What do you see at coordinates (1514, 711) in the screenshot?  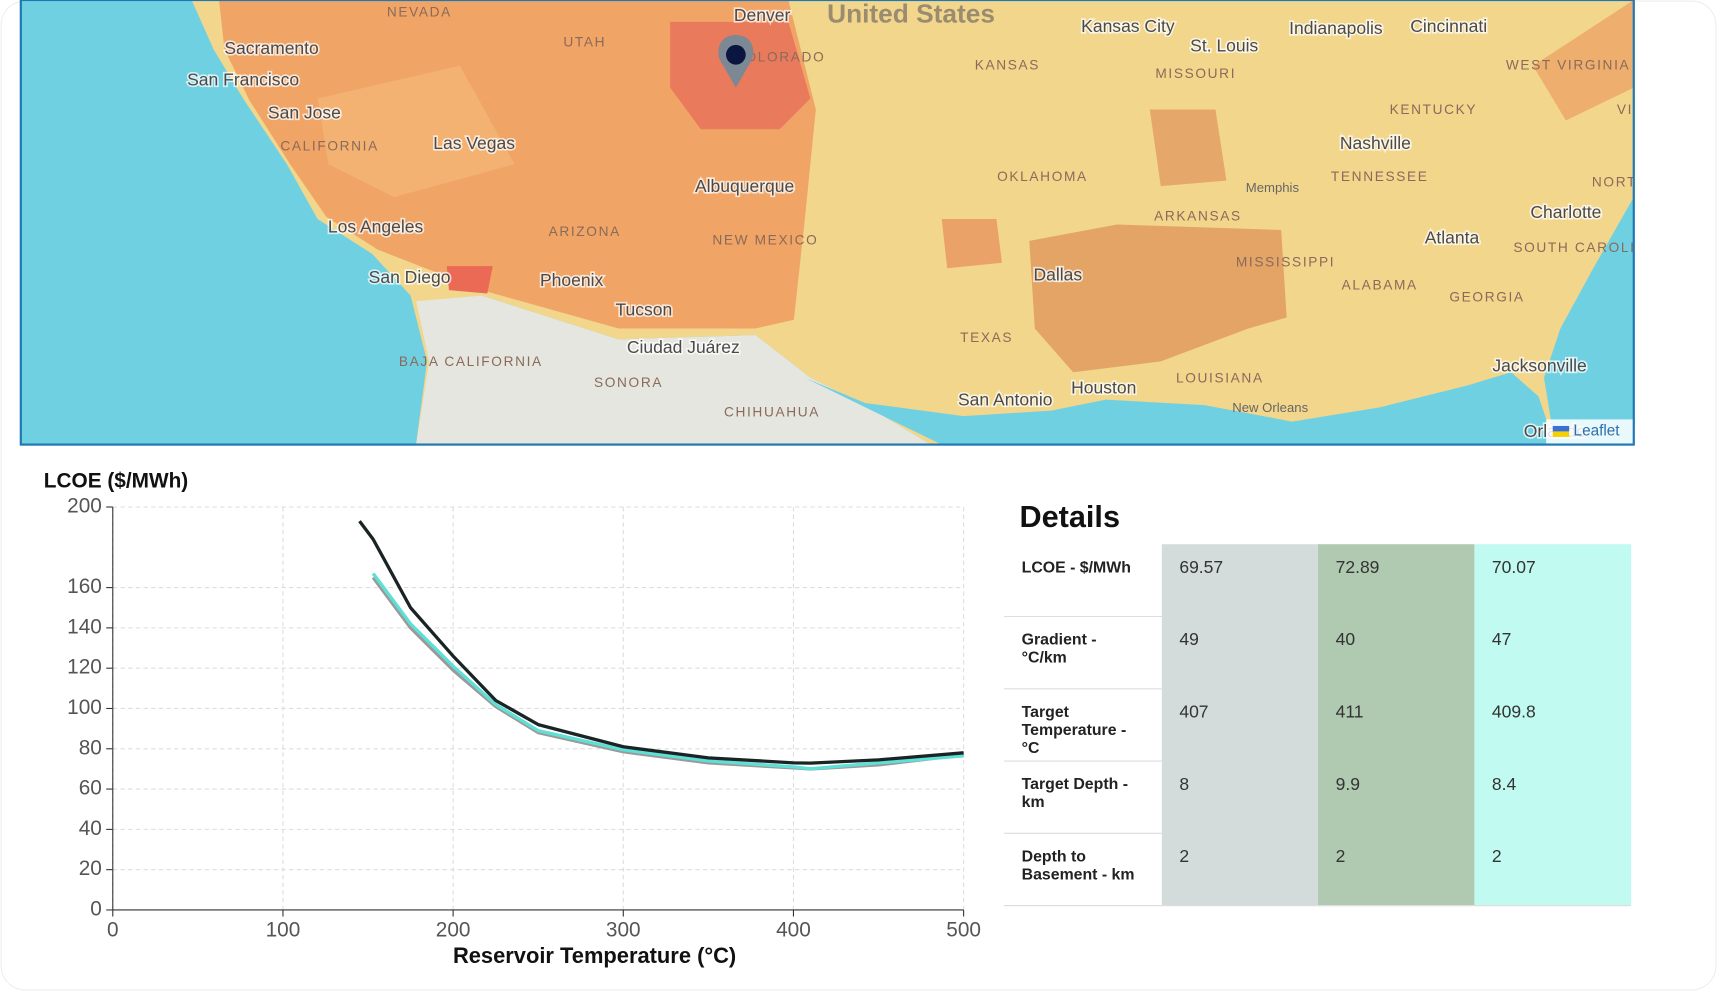 I see `table-value: 409.8` at bounding box center [1514, 711].